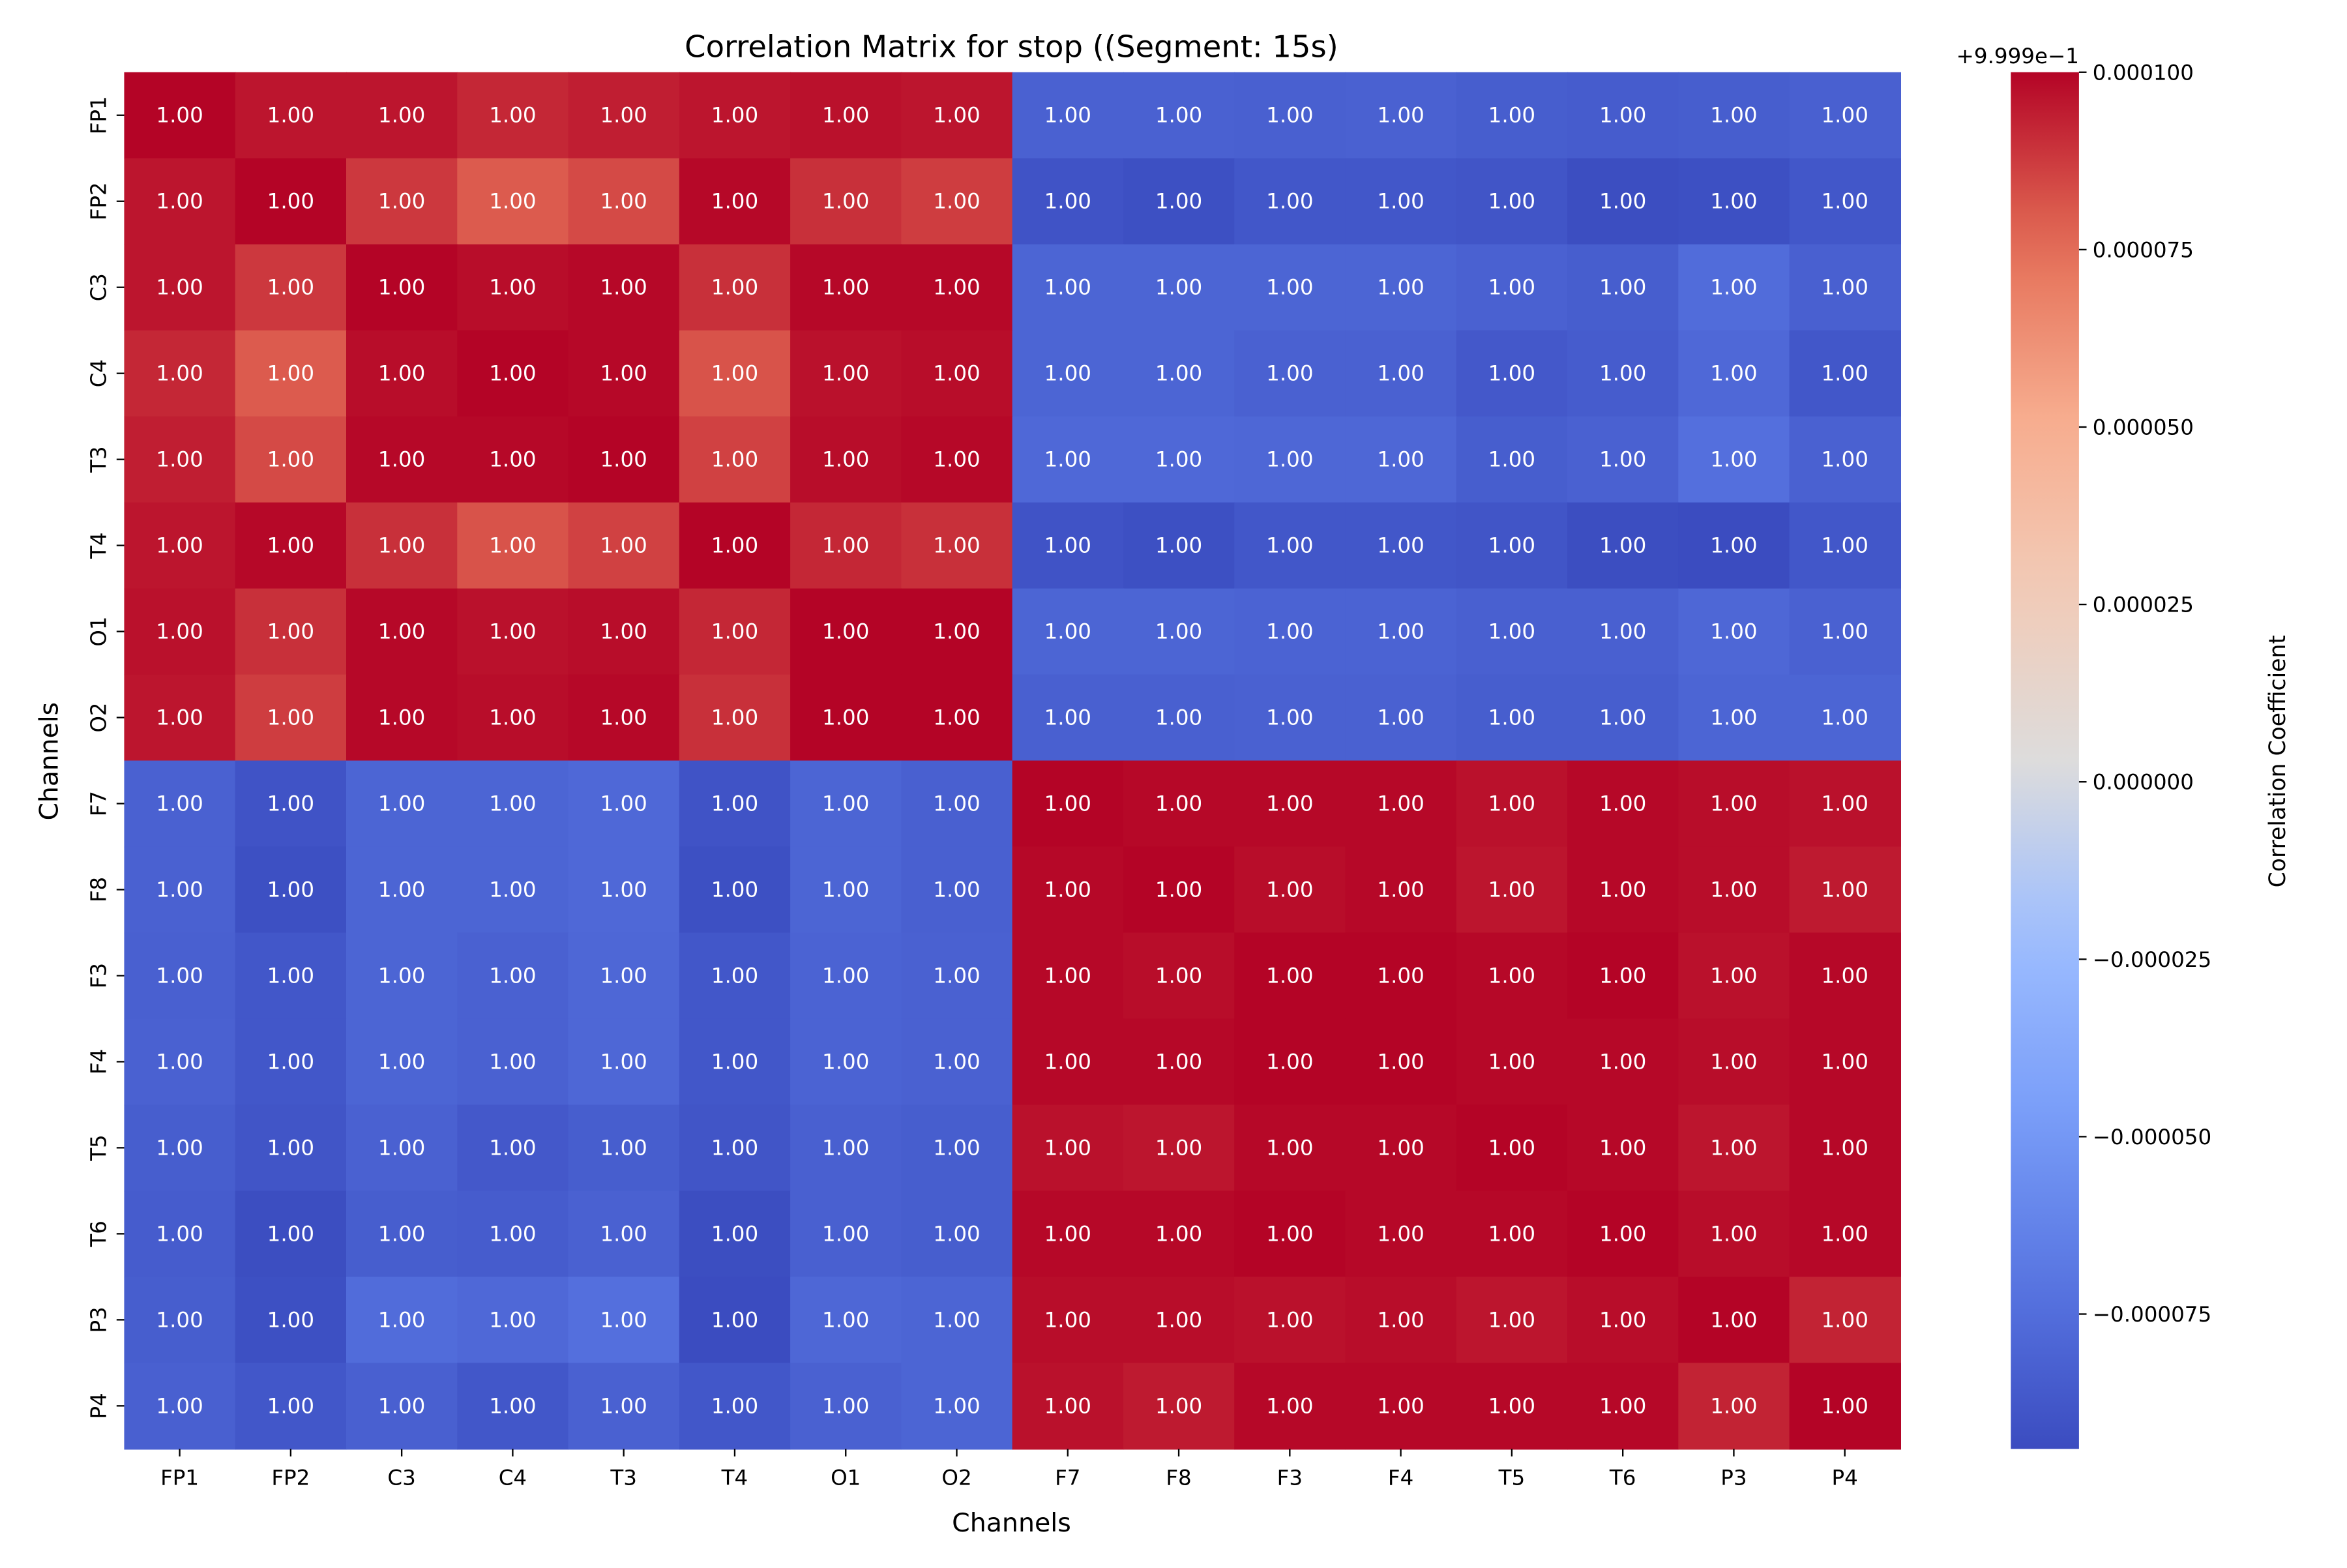 Image resolution: width=2347 pixels, height=1568 pixels. What do you see at coordinates (98, 718) in the screenshot?
I see `y-tick-label: O2` at bounding box center [98, 718].